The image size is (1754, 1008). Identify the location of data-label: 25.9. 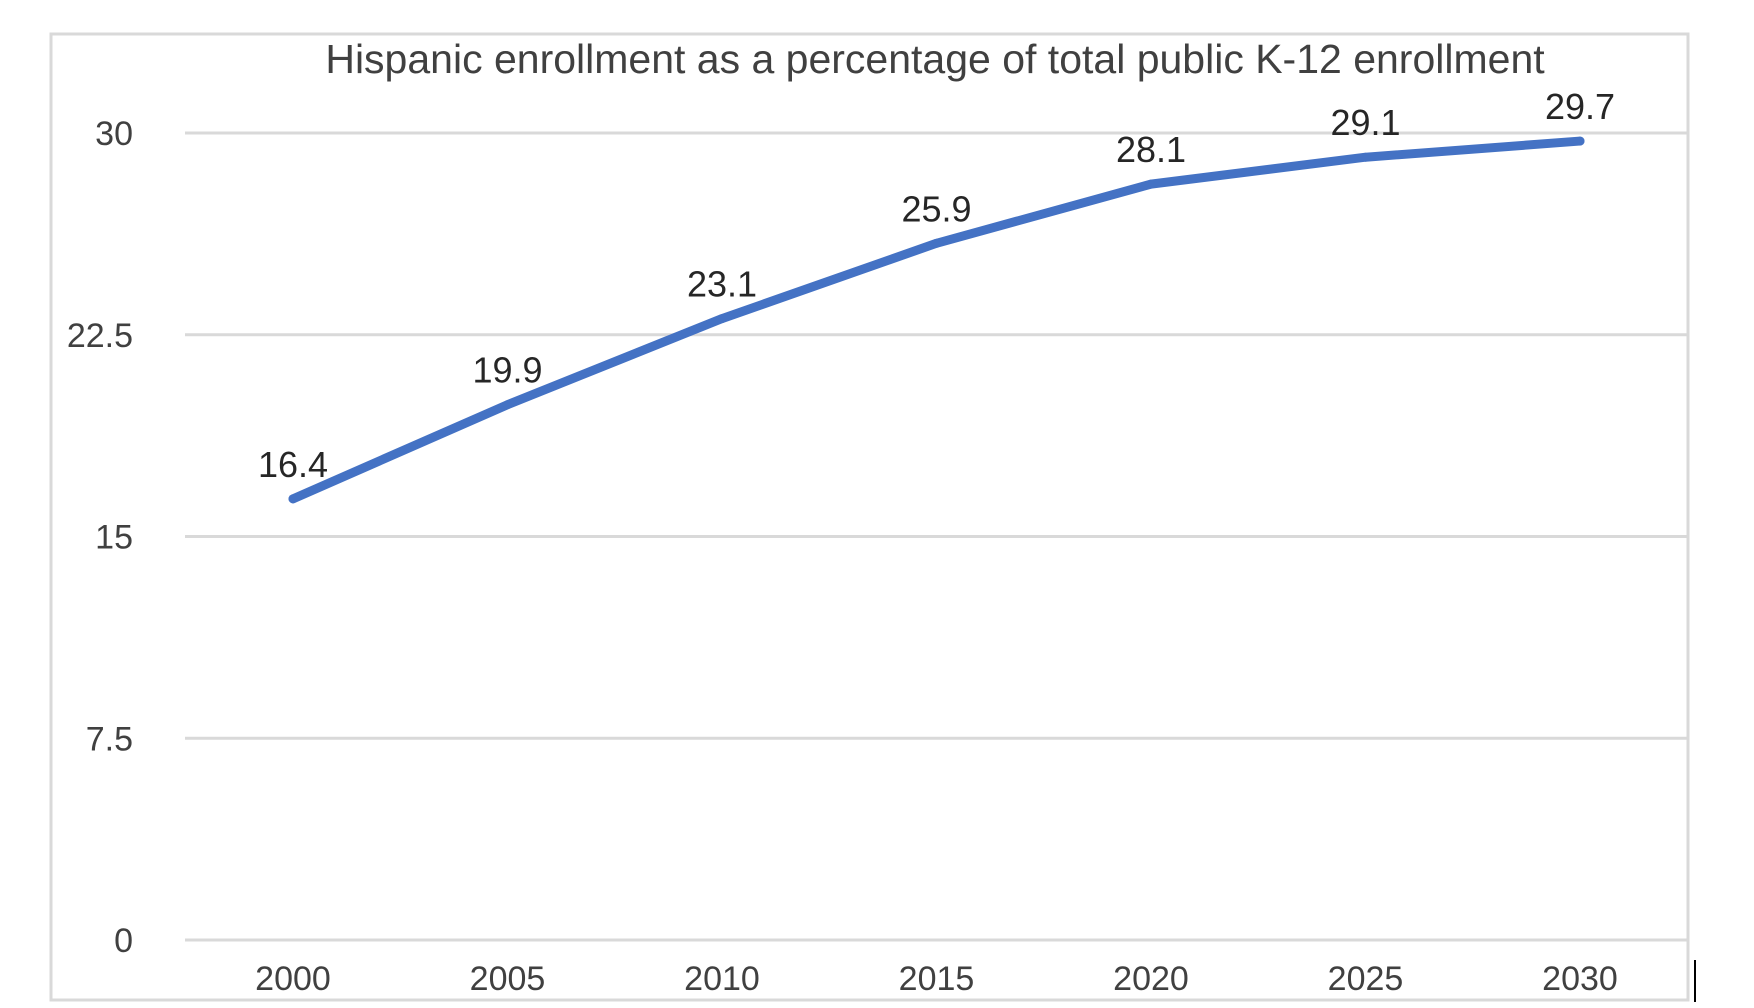
(936, 208).